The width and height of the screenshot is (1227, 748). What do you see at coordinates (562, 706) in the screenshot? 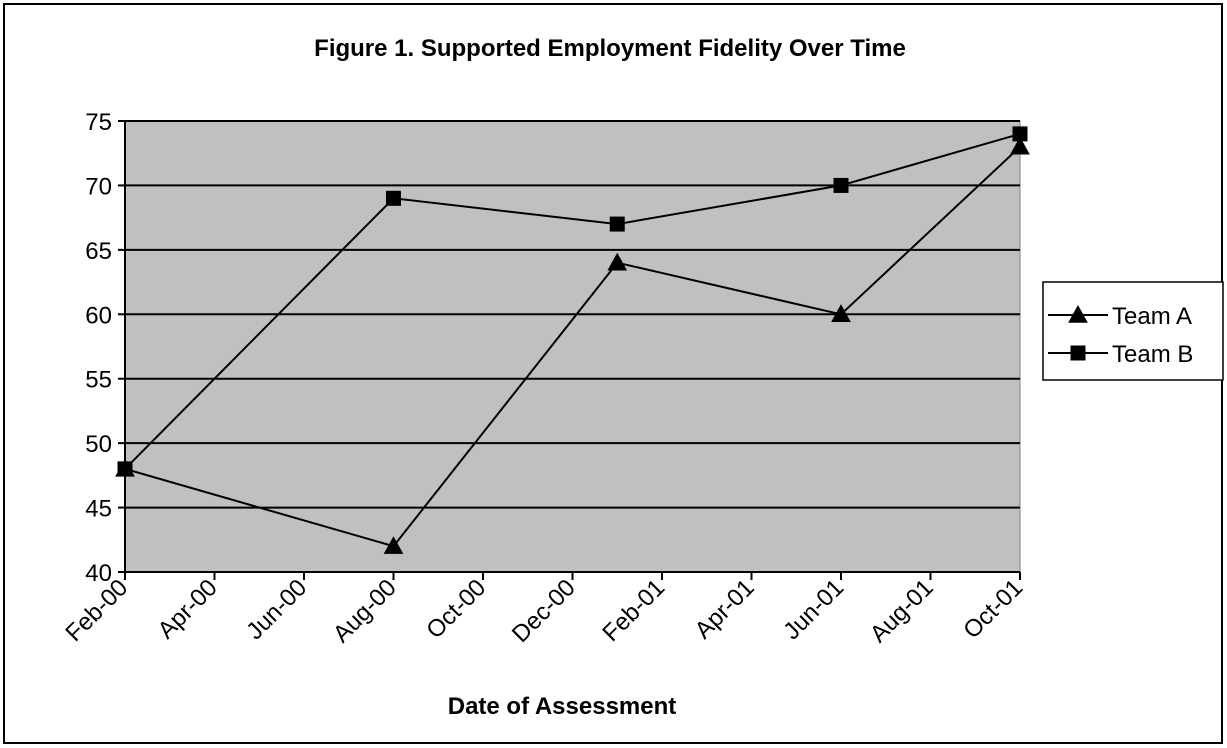
I see `x-axis-title: Date of Assessment` at bounding box center [562, 706].